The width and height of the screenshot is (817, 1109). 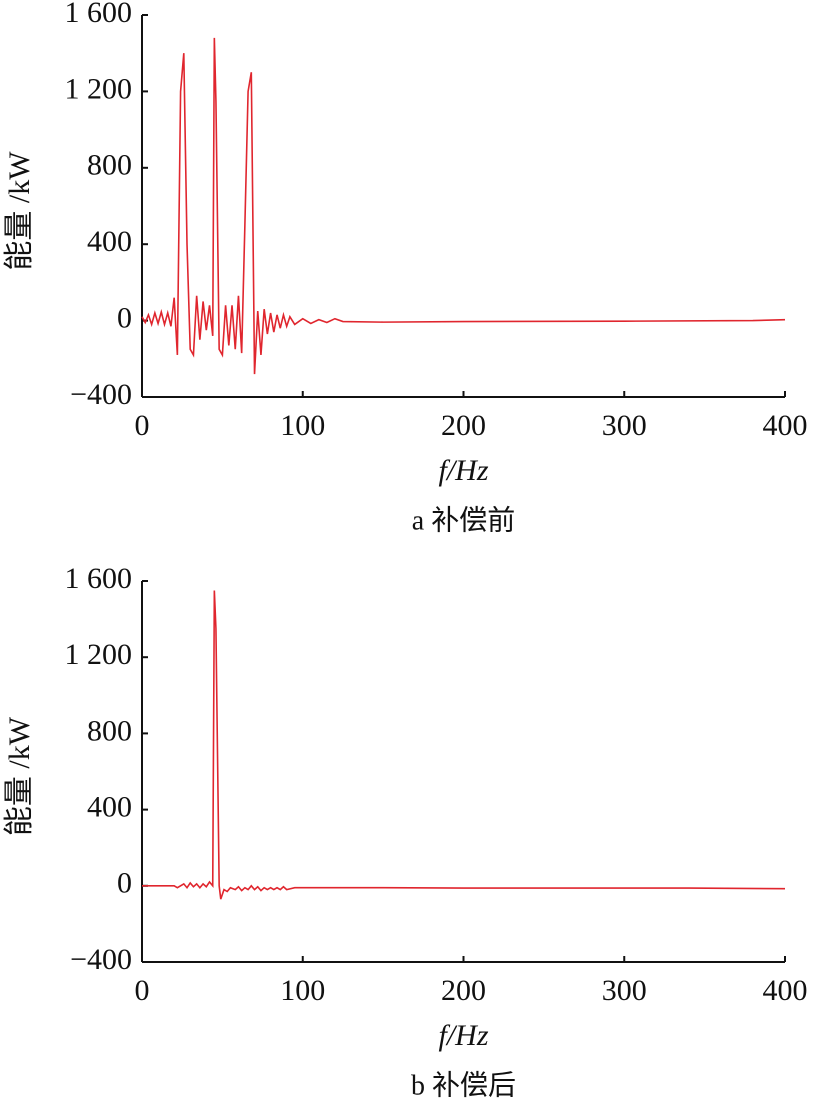 I want to click on caption: a 补偿前, so click(x=463, y=520).